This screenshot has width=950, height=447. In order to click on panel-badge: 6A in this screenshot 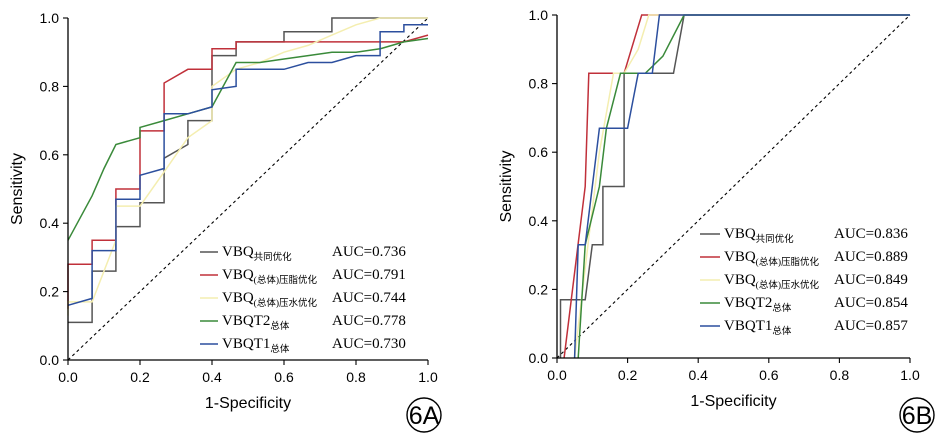, I will do `click(424, 415)`.